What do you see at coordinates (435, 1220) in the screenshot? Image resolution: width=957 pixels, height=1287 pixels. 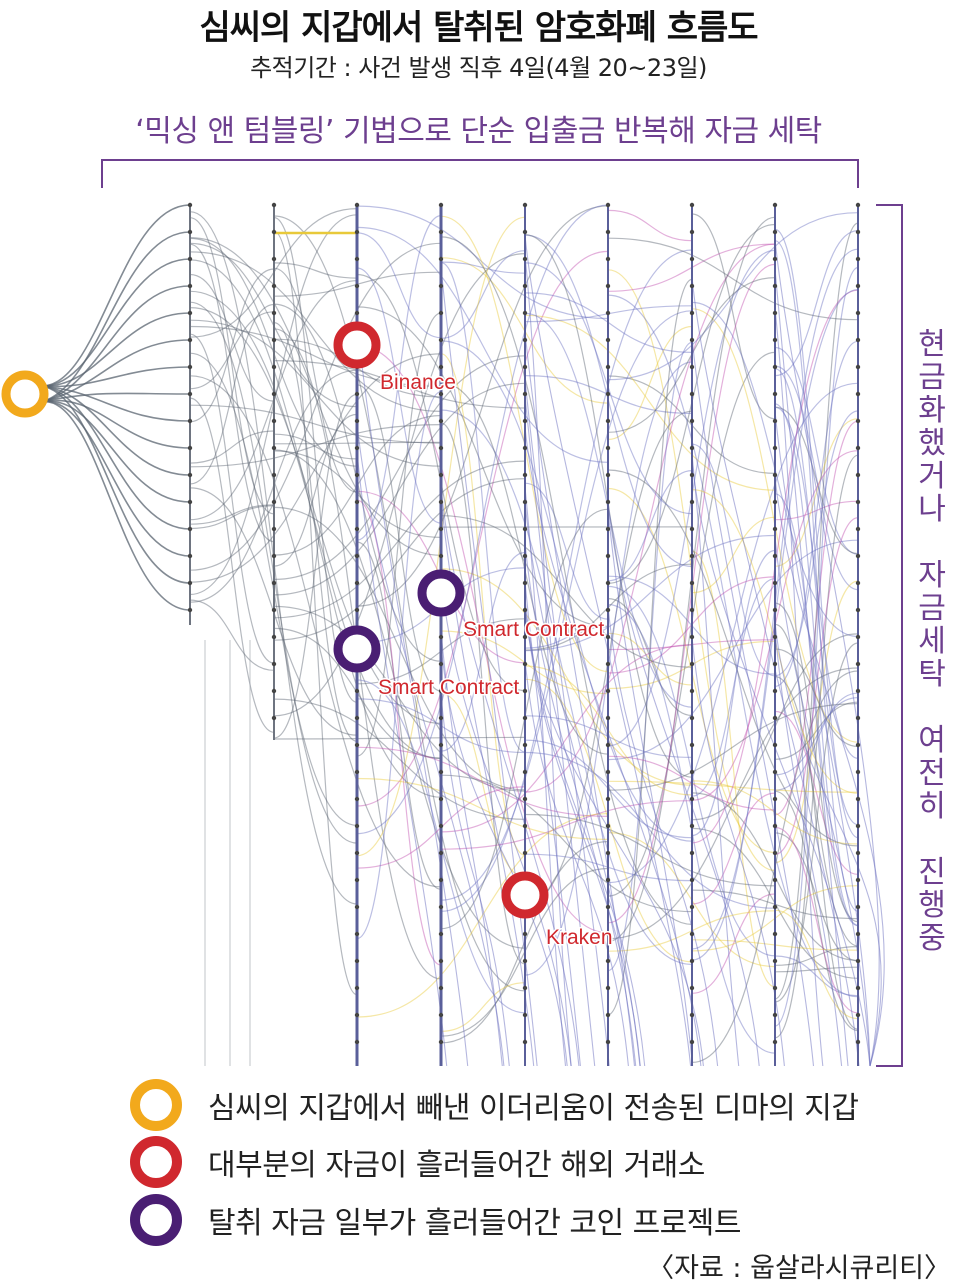 I see `legend-item-project: 탈취 자금 일부가 흘러들어간 코인 프로젝트` at bounding box center [435, 1220].